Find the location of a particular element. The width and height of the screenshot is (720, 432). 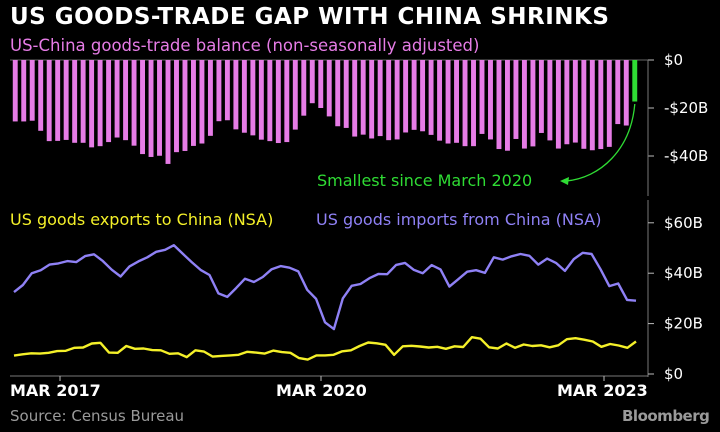

chart-title: US GOODS-TRADE GAP WITH CHINA SHRINKS is located at coordinates (310, 17).